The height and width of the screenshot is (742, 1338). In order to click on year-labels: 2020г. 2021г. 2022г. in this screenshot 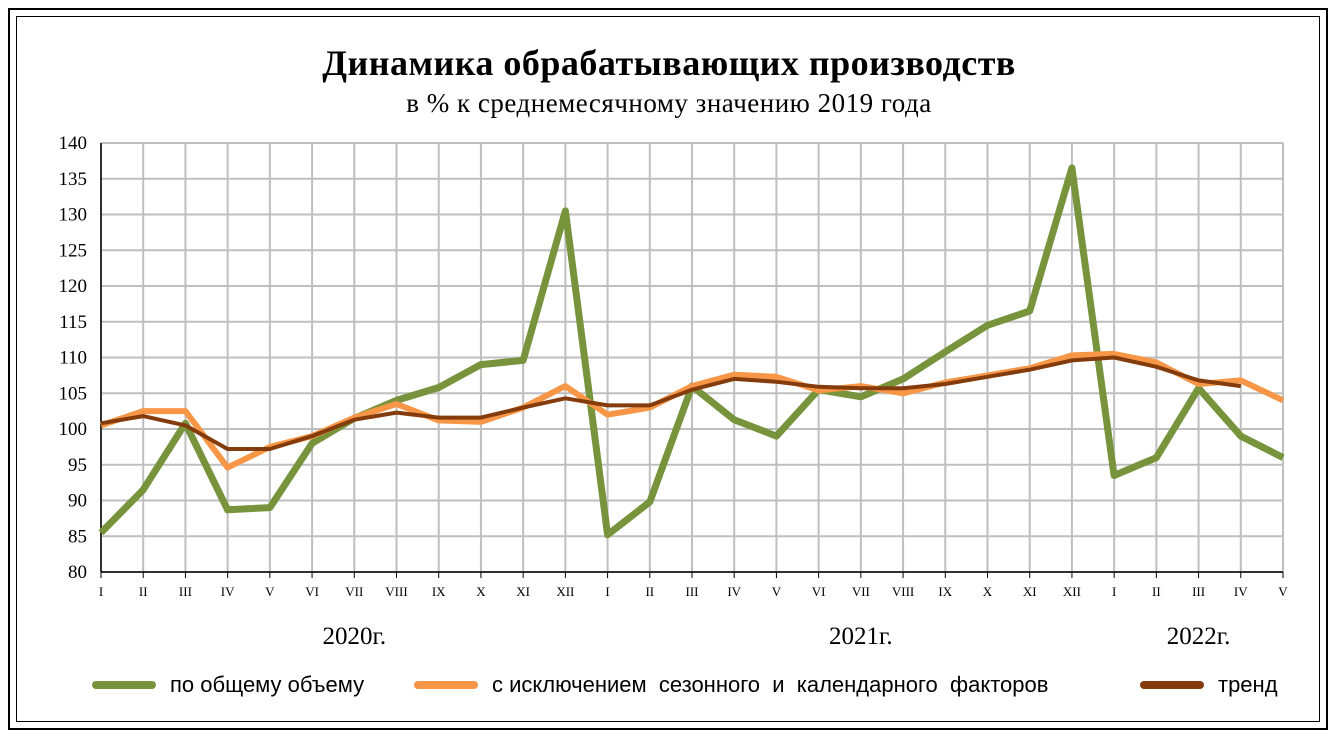, I will do `click(776, 636)`.